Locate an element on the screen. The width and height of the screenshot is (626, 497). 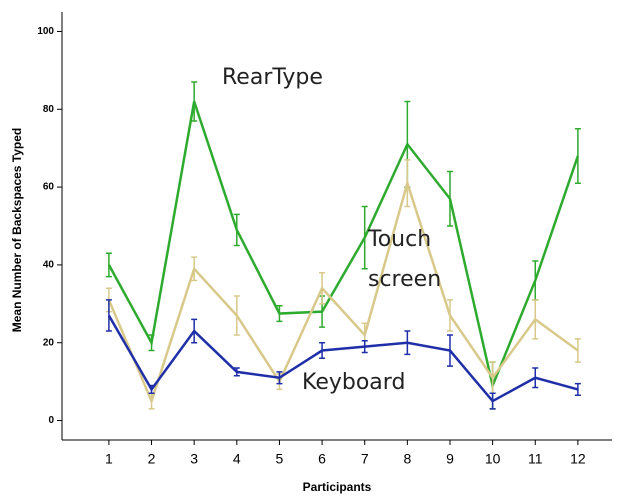
x-tick-label: 5 is located at coordinates (280, 459).